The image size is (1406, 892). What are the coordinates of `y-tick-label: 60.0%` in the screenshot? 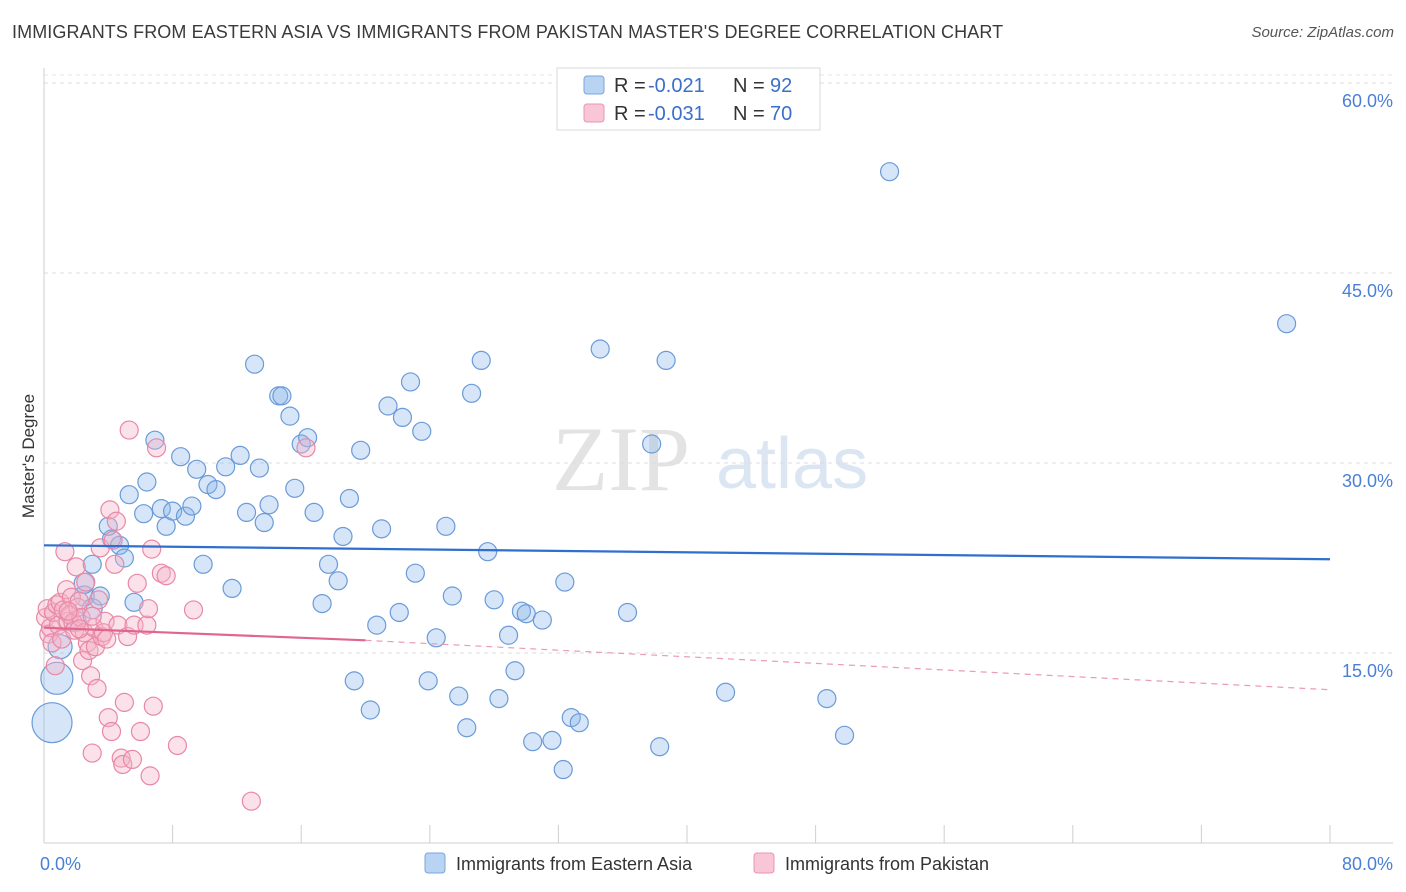 It's located at (1367, 101).